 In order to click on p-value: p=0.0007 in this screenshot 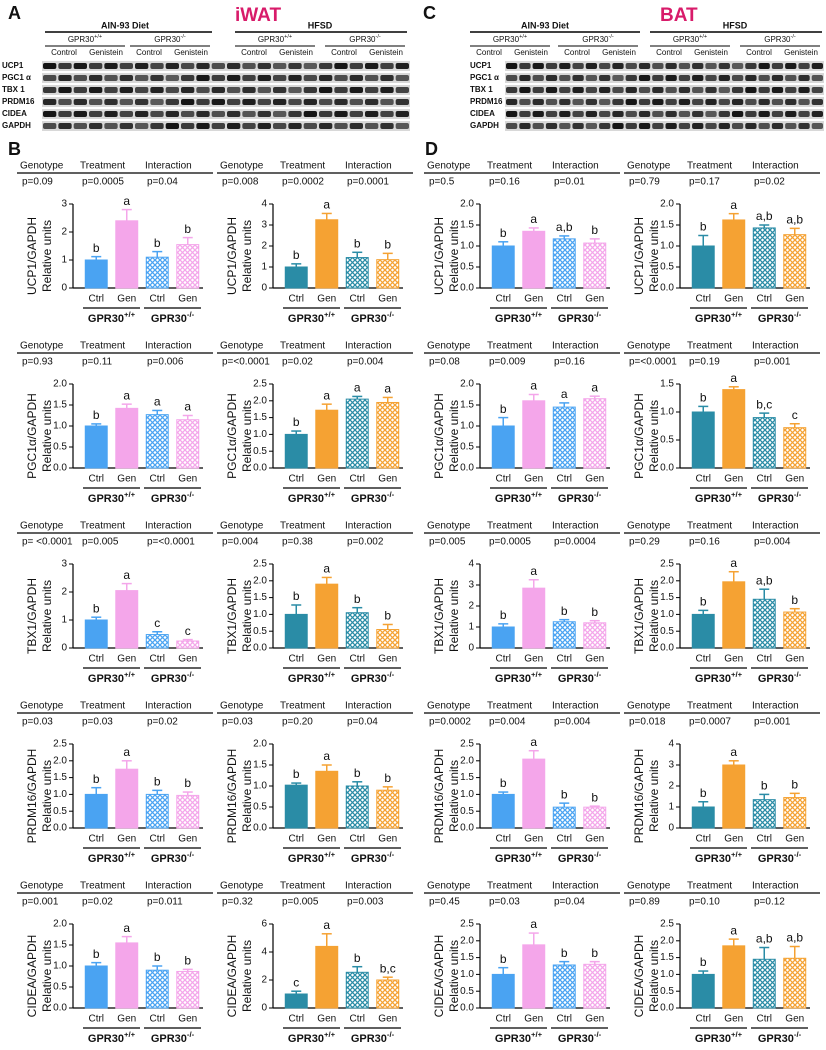, I will do `click(710, 722)`.